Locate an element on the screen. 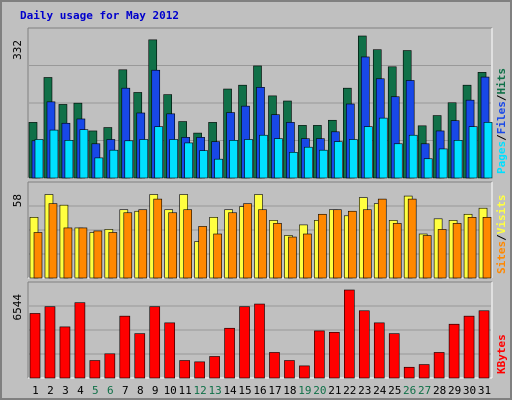 The height and width of the screenshot is (402, 512). day-label: 19 is located at coordinates (304, 390).